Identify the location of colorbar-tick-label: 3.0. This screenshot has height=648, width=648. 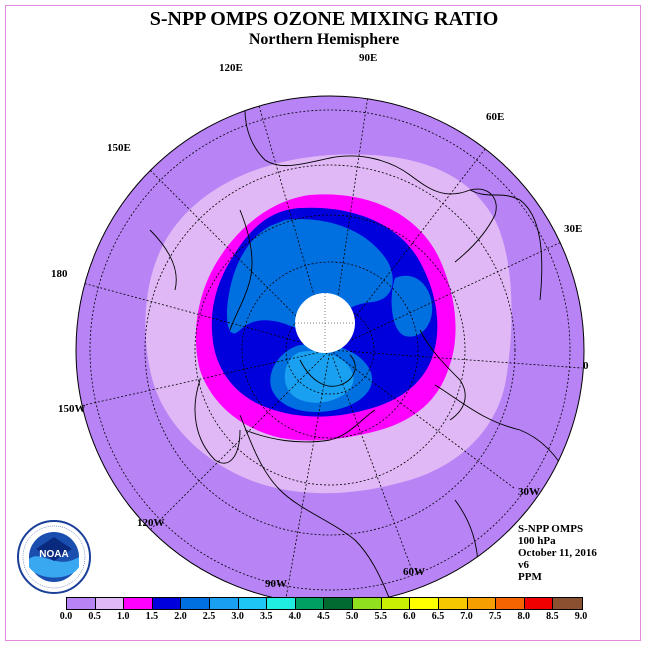
(237, 616).